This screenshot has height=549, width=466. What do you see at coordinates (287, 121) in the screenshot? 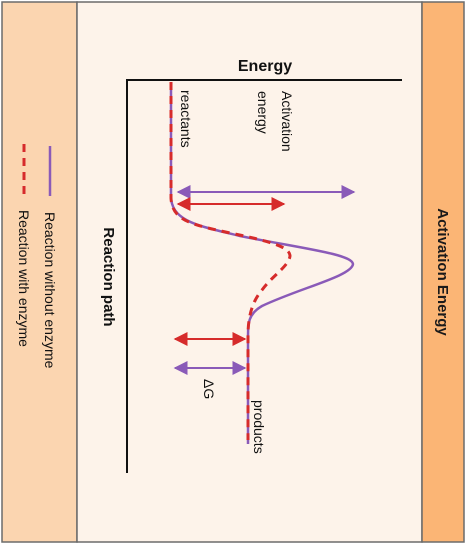
I see `activation-energy-label-line1: Activation` at bounding box center [287, 121].